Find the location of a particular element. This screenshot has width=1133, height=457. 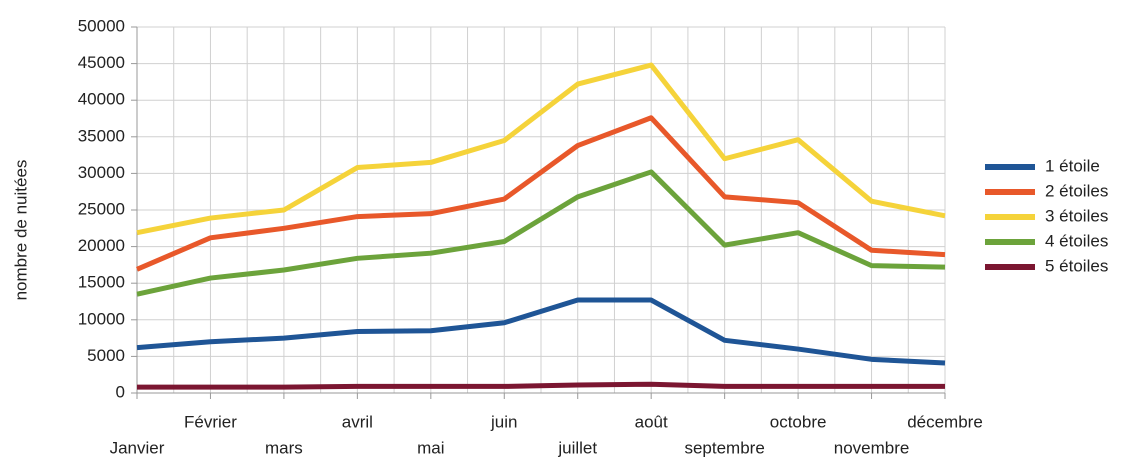

x-tick-label: juin is located at coordinates (503, 421).